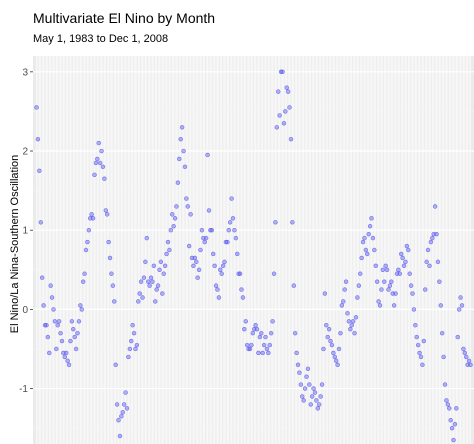 This screenshot has width=474, height=444. Describe the element at coordinates (15, 244) in the screenshot. I see `y-axis-title: El Nino/La Nina-Southern Oscillation` at that location.